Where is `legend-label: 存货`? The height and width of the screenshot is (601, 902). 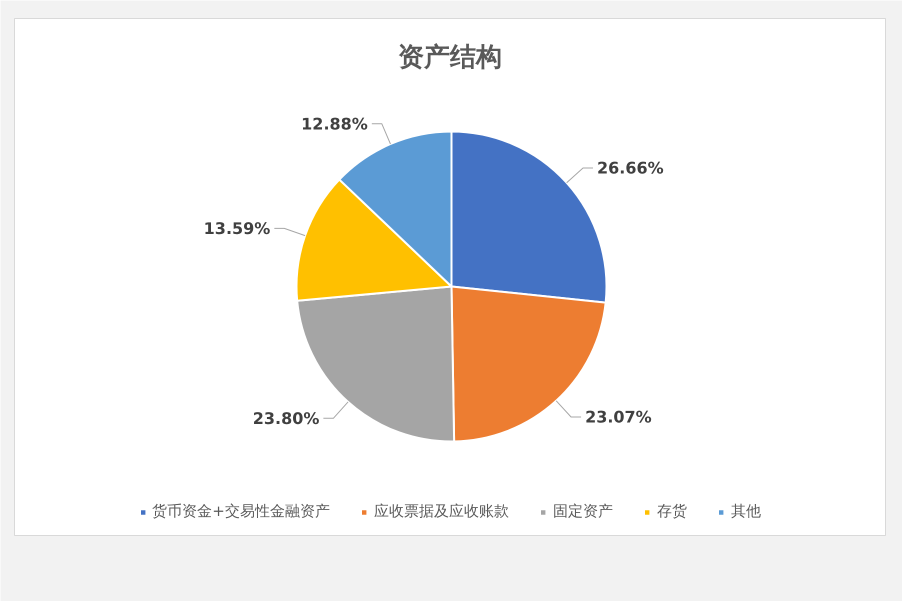
legend-label: 存货 is located at coordinates (671, 511).